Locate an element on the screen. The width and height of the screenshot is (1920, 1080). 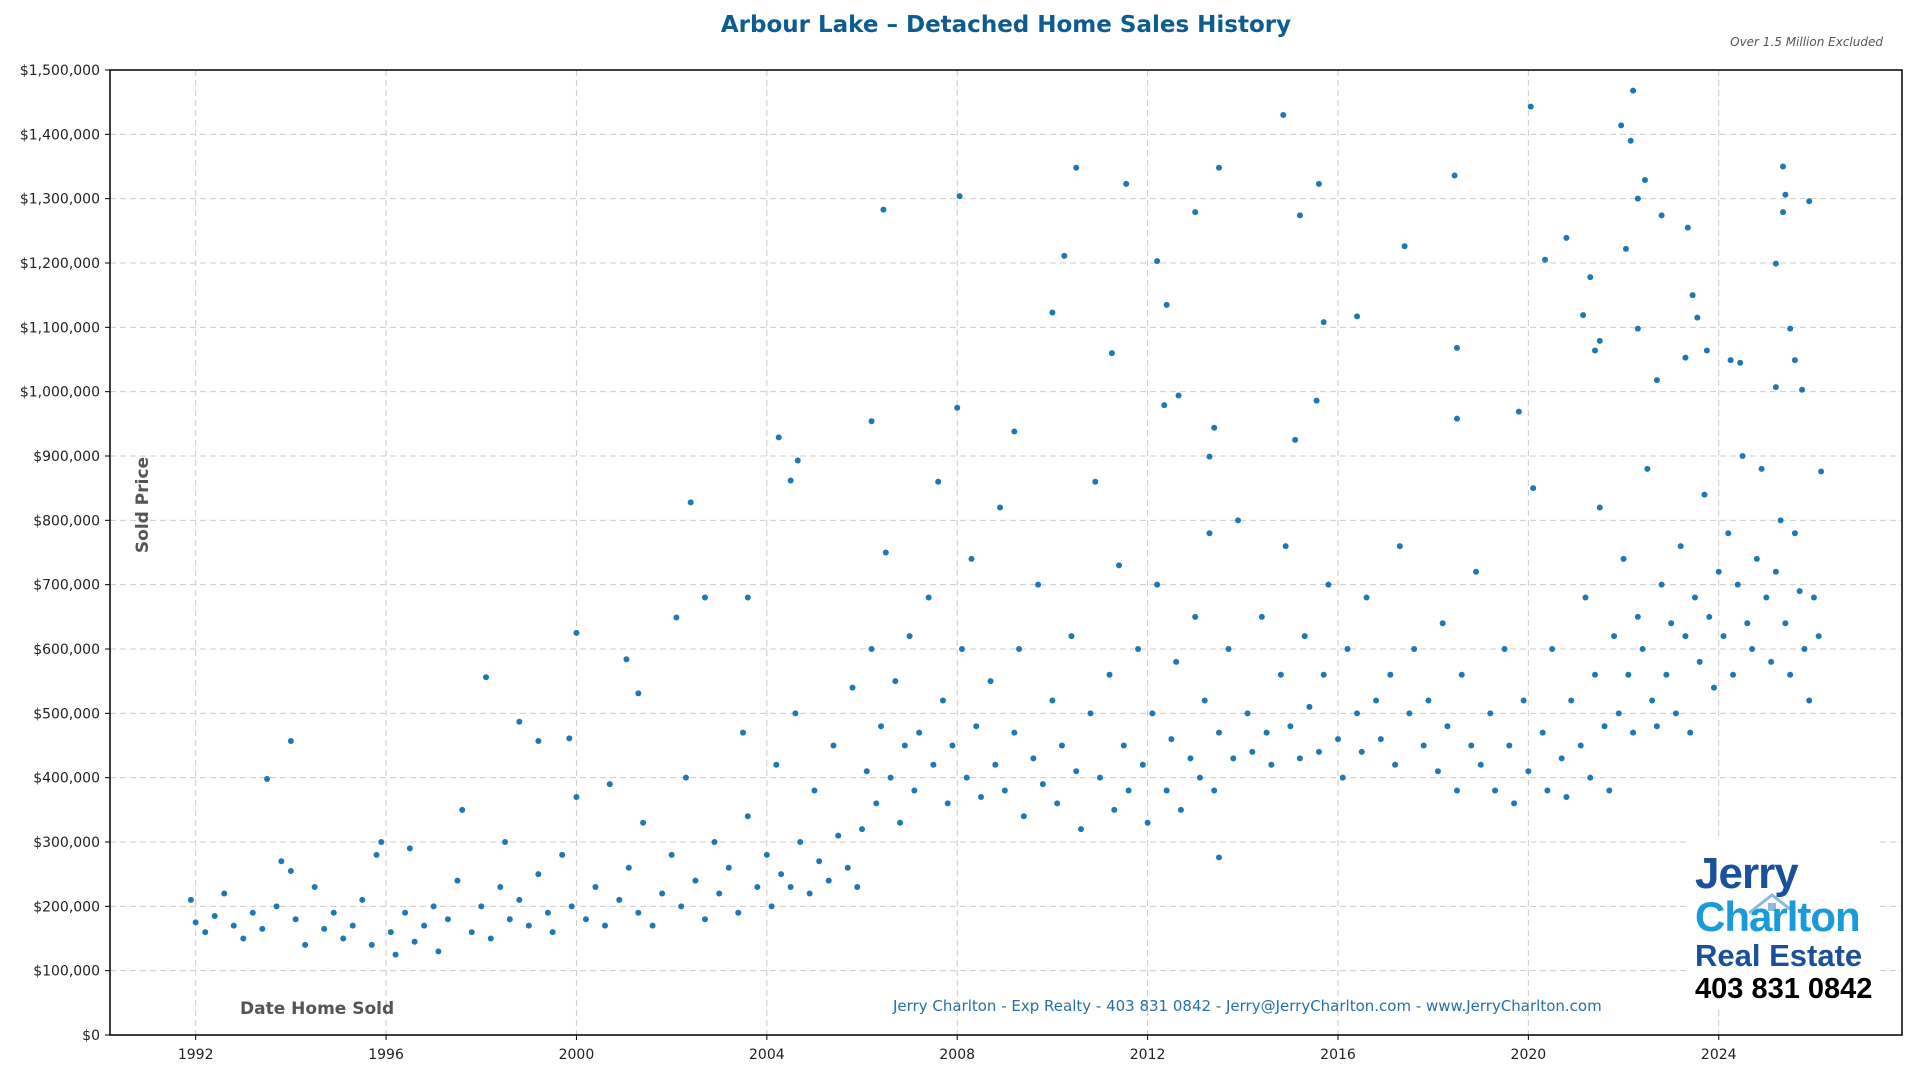
y-tick-label: $1,000,000 is located at coordinates (60, 393).